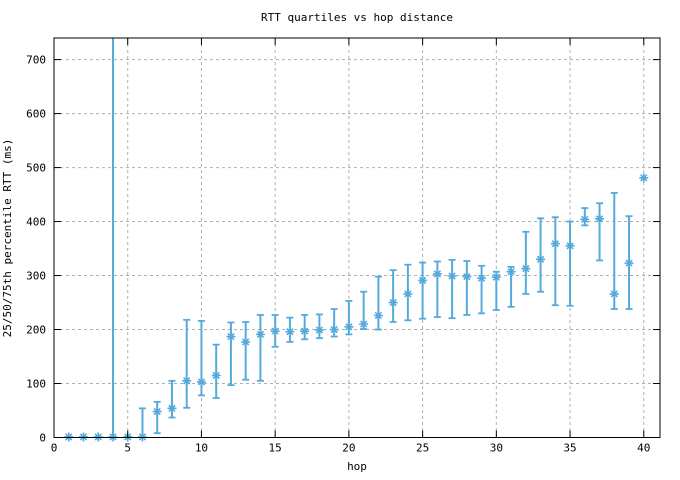 The width and height of the screenshot is (680, 480). What do you see at coordinates (569, 448) in the screenshot?
I see `x-tick-label-35: 35` at bounding box center [569, 448].